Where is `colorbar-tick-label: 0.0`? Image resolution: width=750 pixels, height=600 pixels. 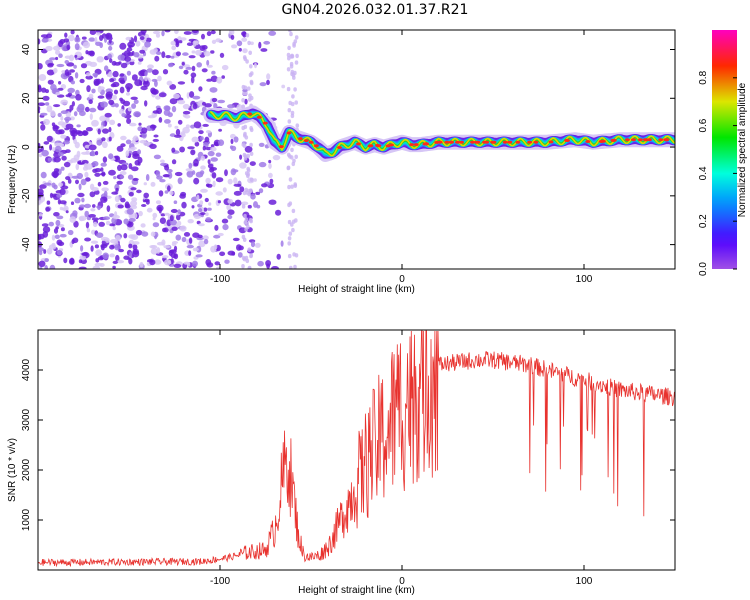 colorbar-tick-label: 0.0 is located at coordinates (703, 269).